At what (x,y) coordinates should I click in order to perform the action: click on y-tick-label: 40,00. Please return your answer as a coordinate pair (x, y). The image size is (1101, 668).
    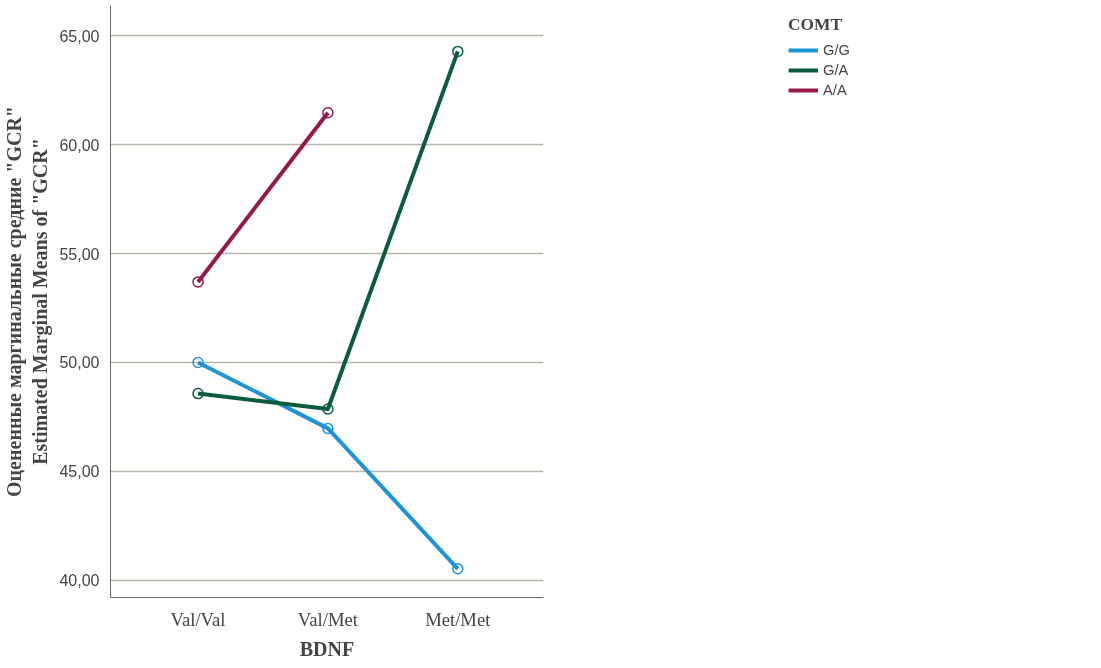
    Looking at the image, I should click on (79, 581).